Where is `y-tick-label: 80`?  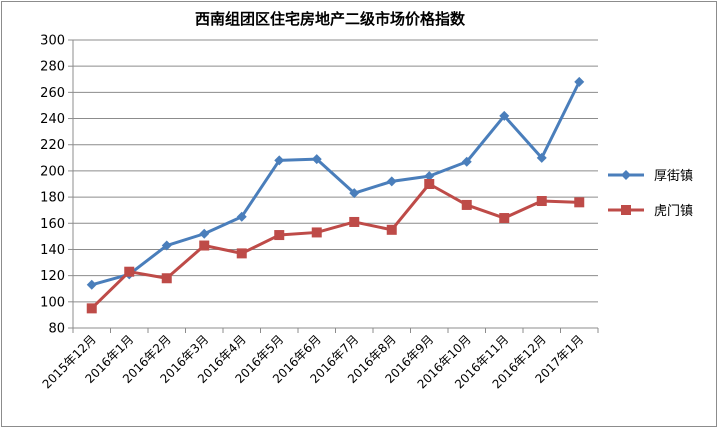
y-tick-label: 80 is located at coordinates (56, 329).